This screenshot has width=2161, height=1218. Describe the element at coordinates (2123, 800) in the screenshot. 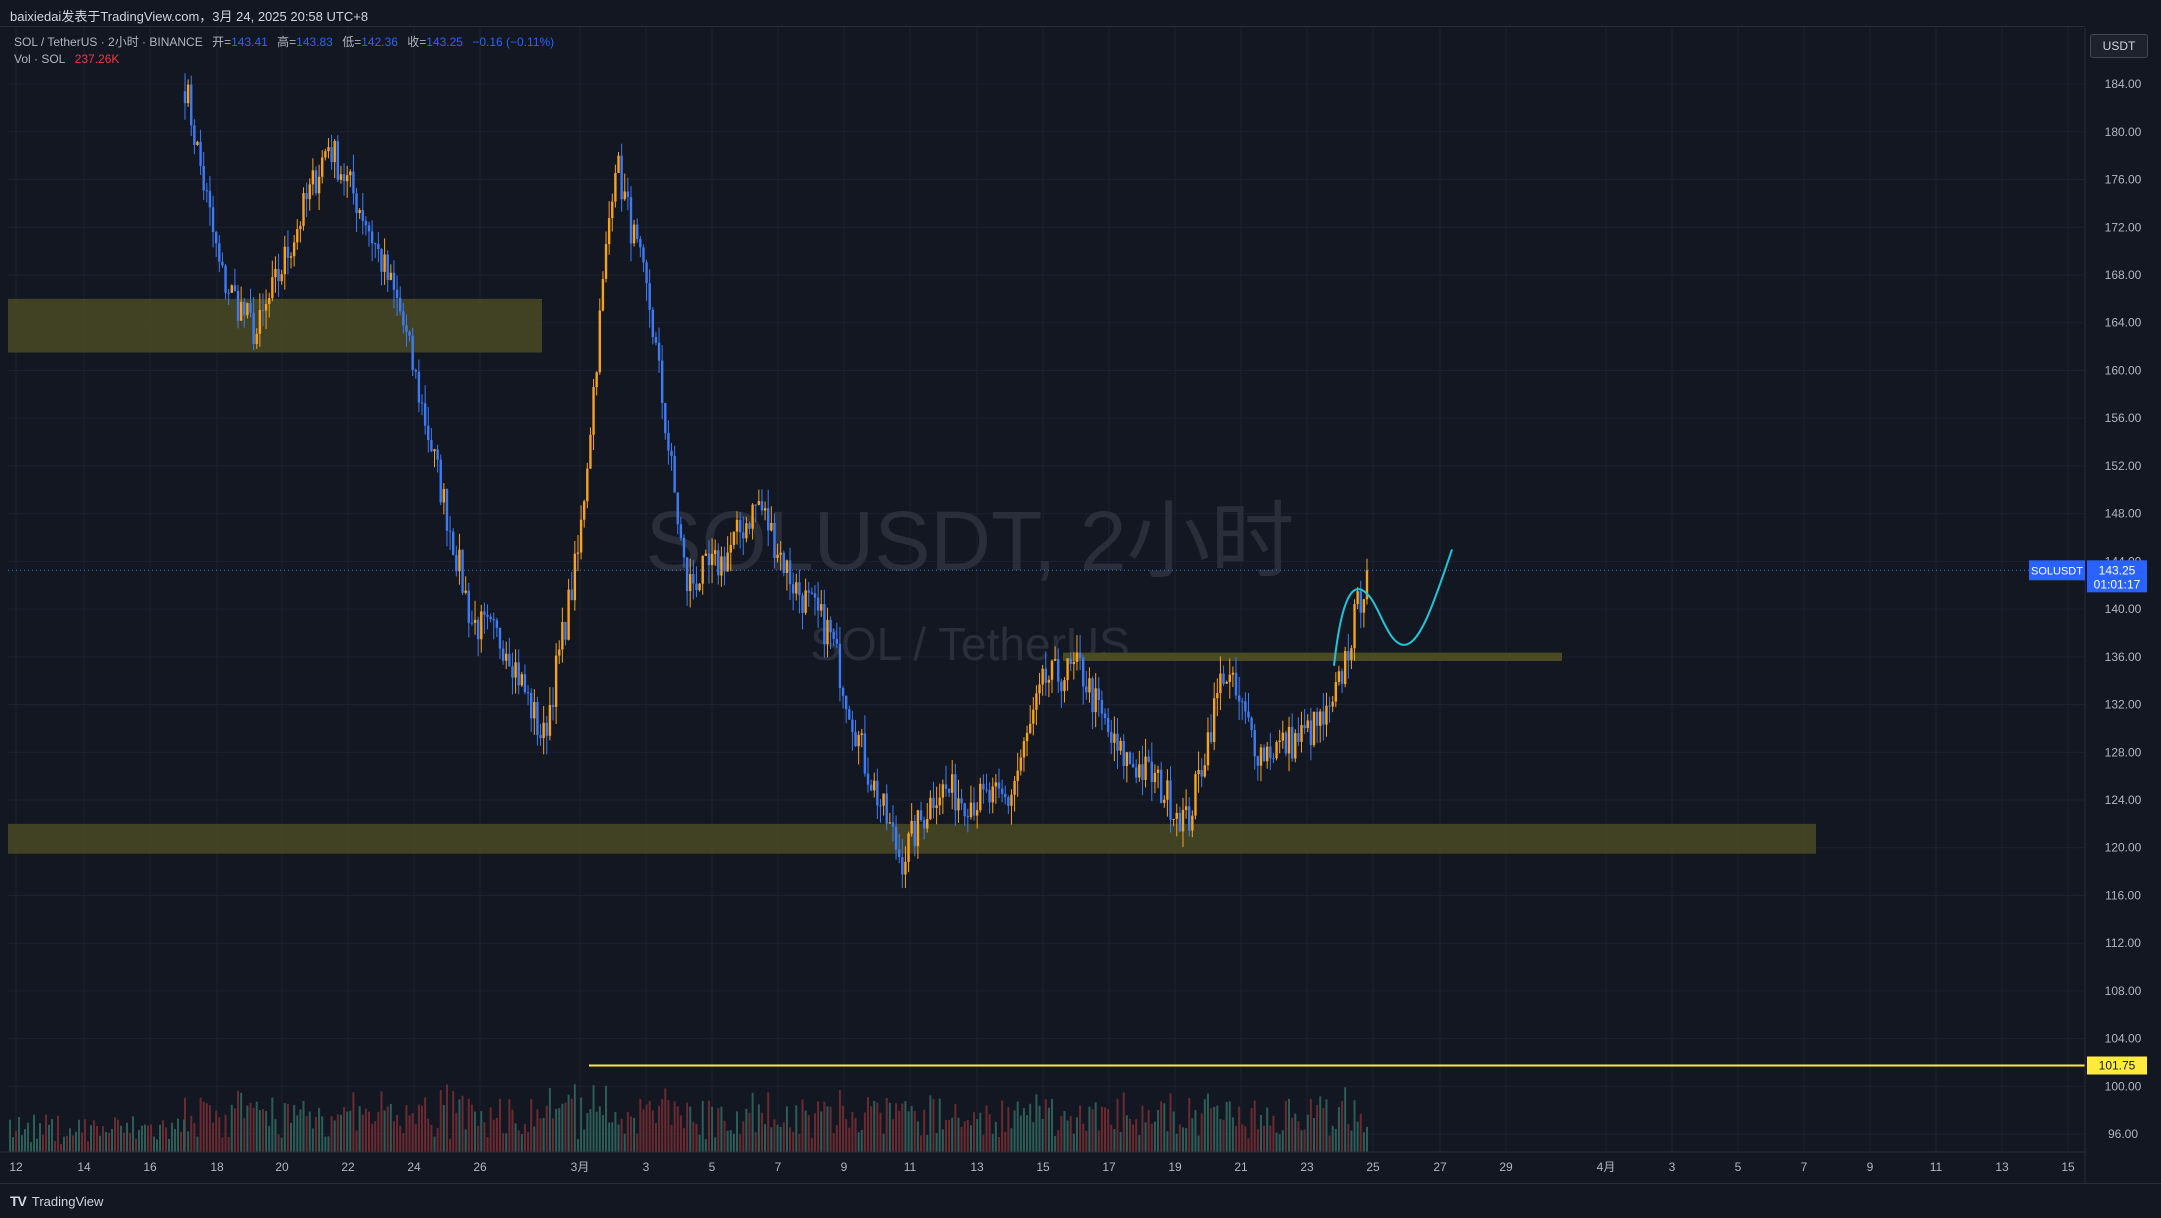

I see `price-tick-label: 124.00` at that location.